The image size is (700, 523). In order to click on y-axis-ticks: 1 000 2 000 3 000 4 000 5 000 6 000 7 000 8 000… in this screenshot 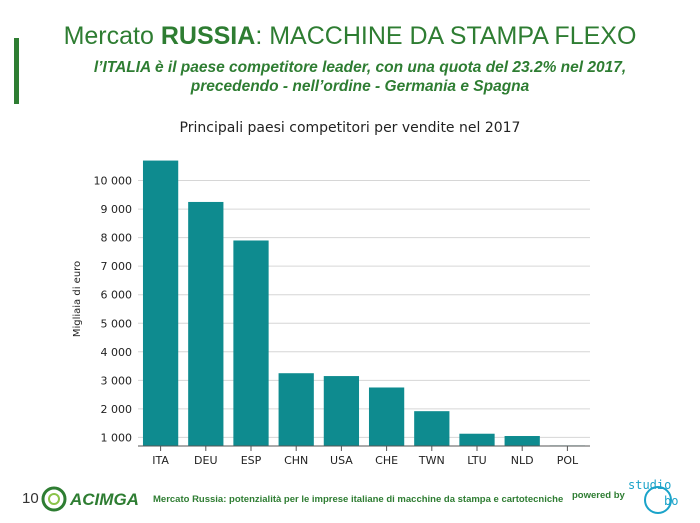, I will do `click(113, 310)`.